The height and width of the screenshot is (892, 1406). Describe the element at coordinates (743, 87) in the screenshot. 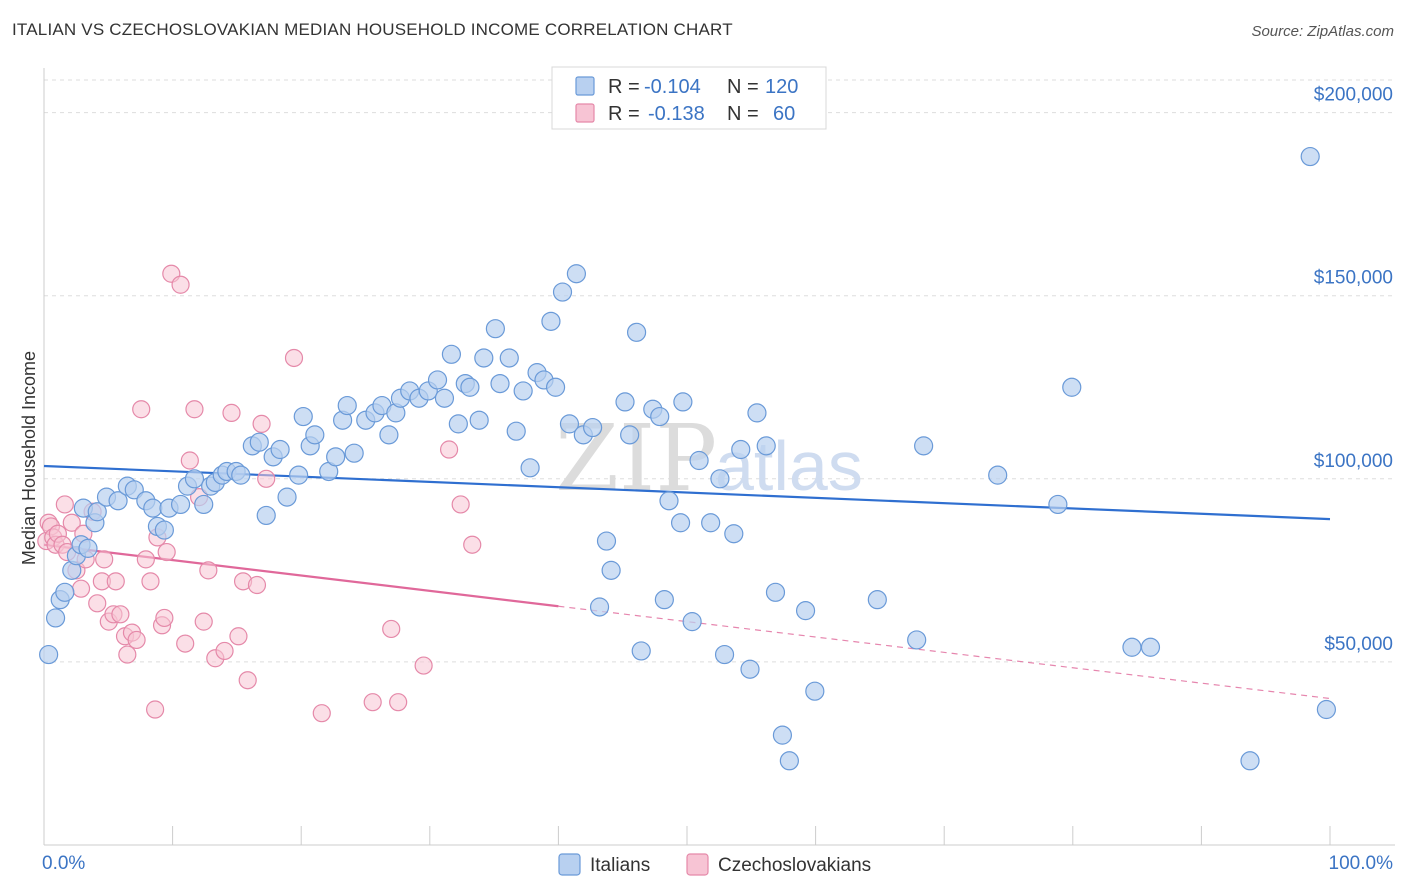

I see `legend-n-label-italians: N =` at that location.